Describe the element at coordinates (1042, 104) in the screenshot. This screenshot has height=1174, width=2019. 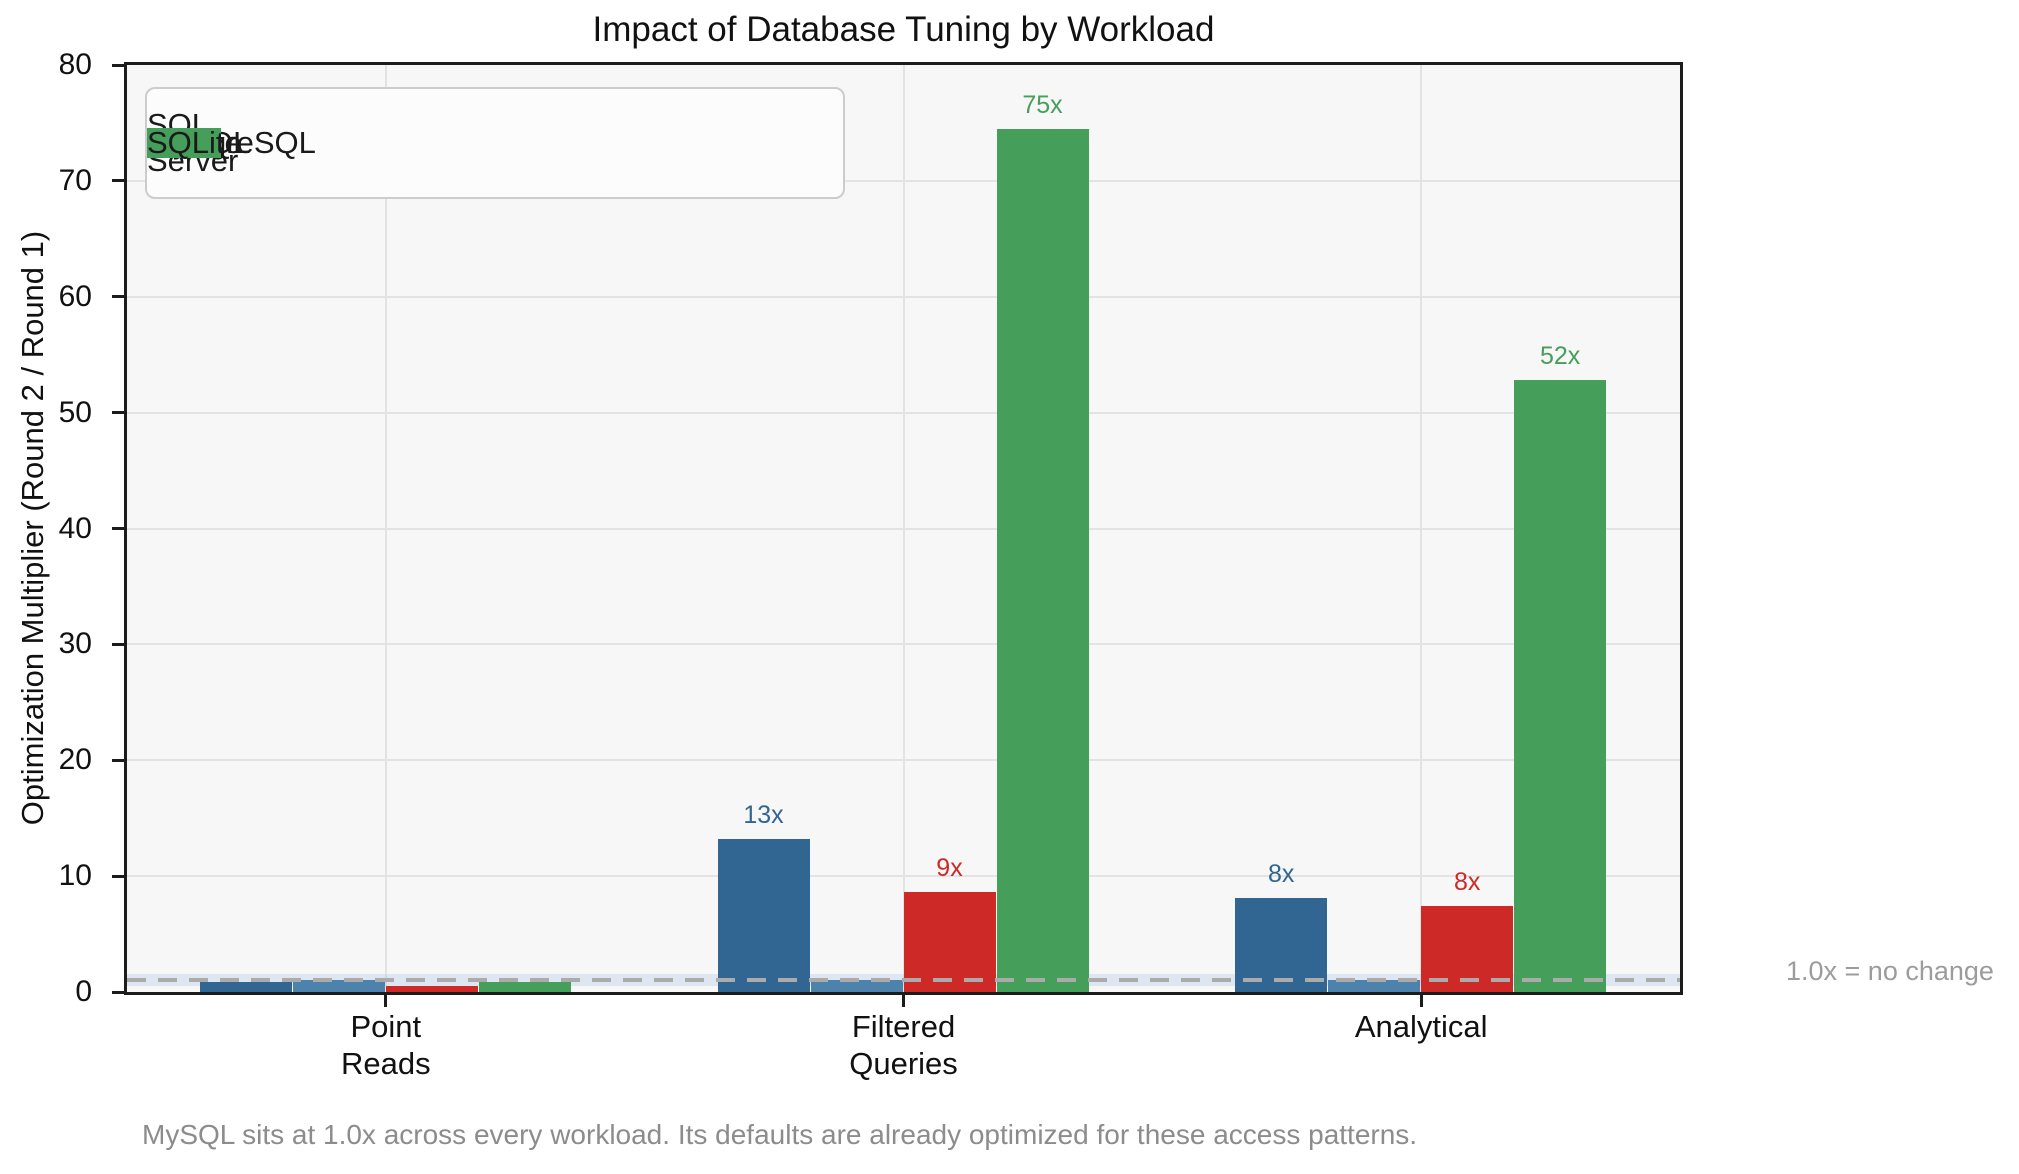
I see `bar-value-label: 75x` at that location.